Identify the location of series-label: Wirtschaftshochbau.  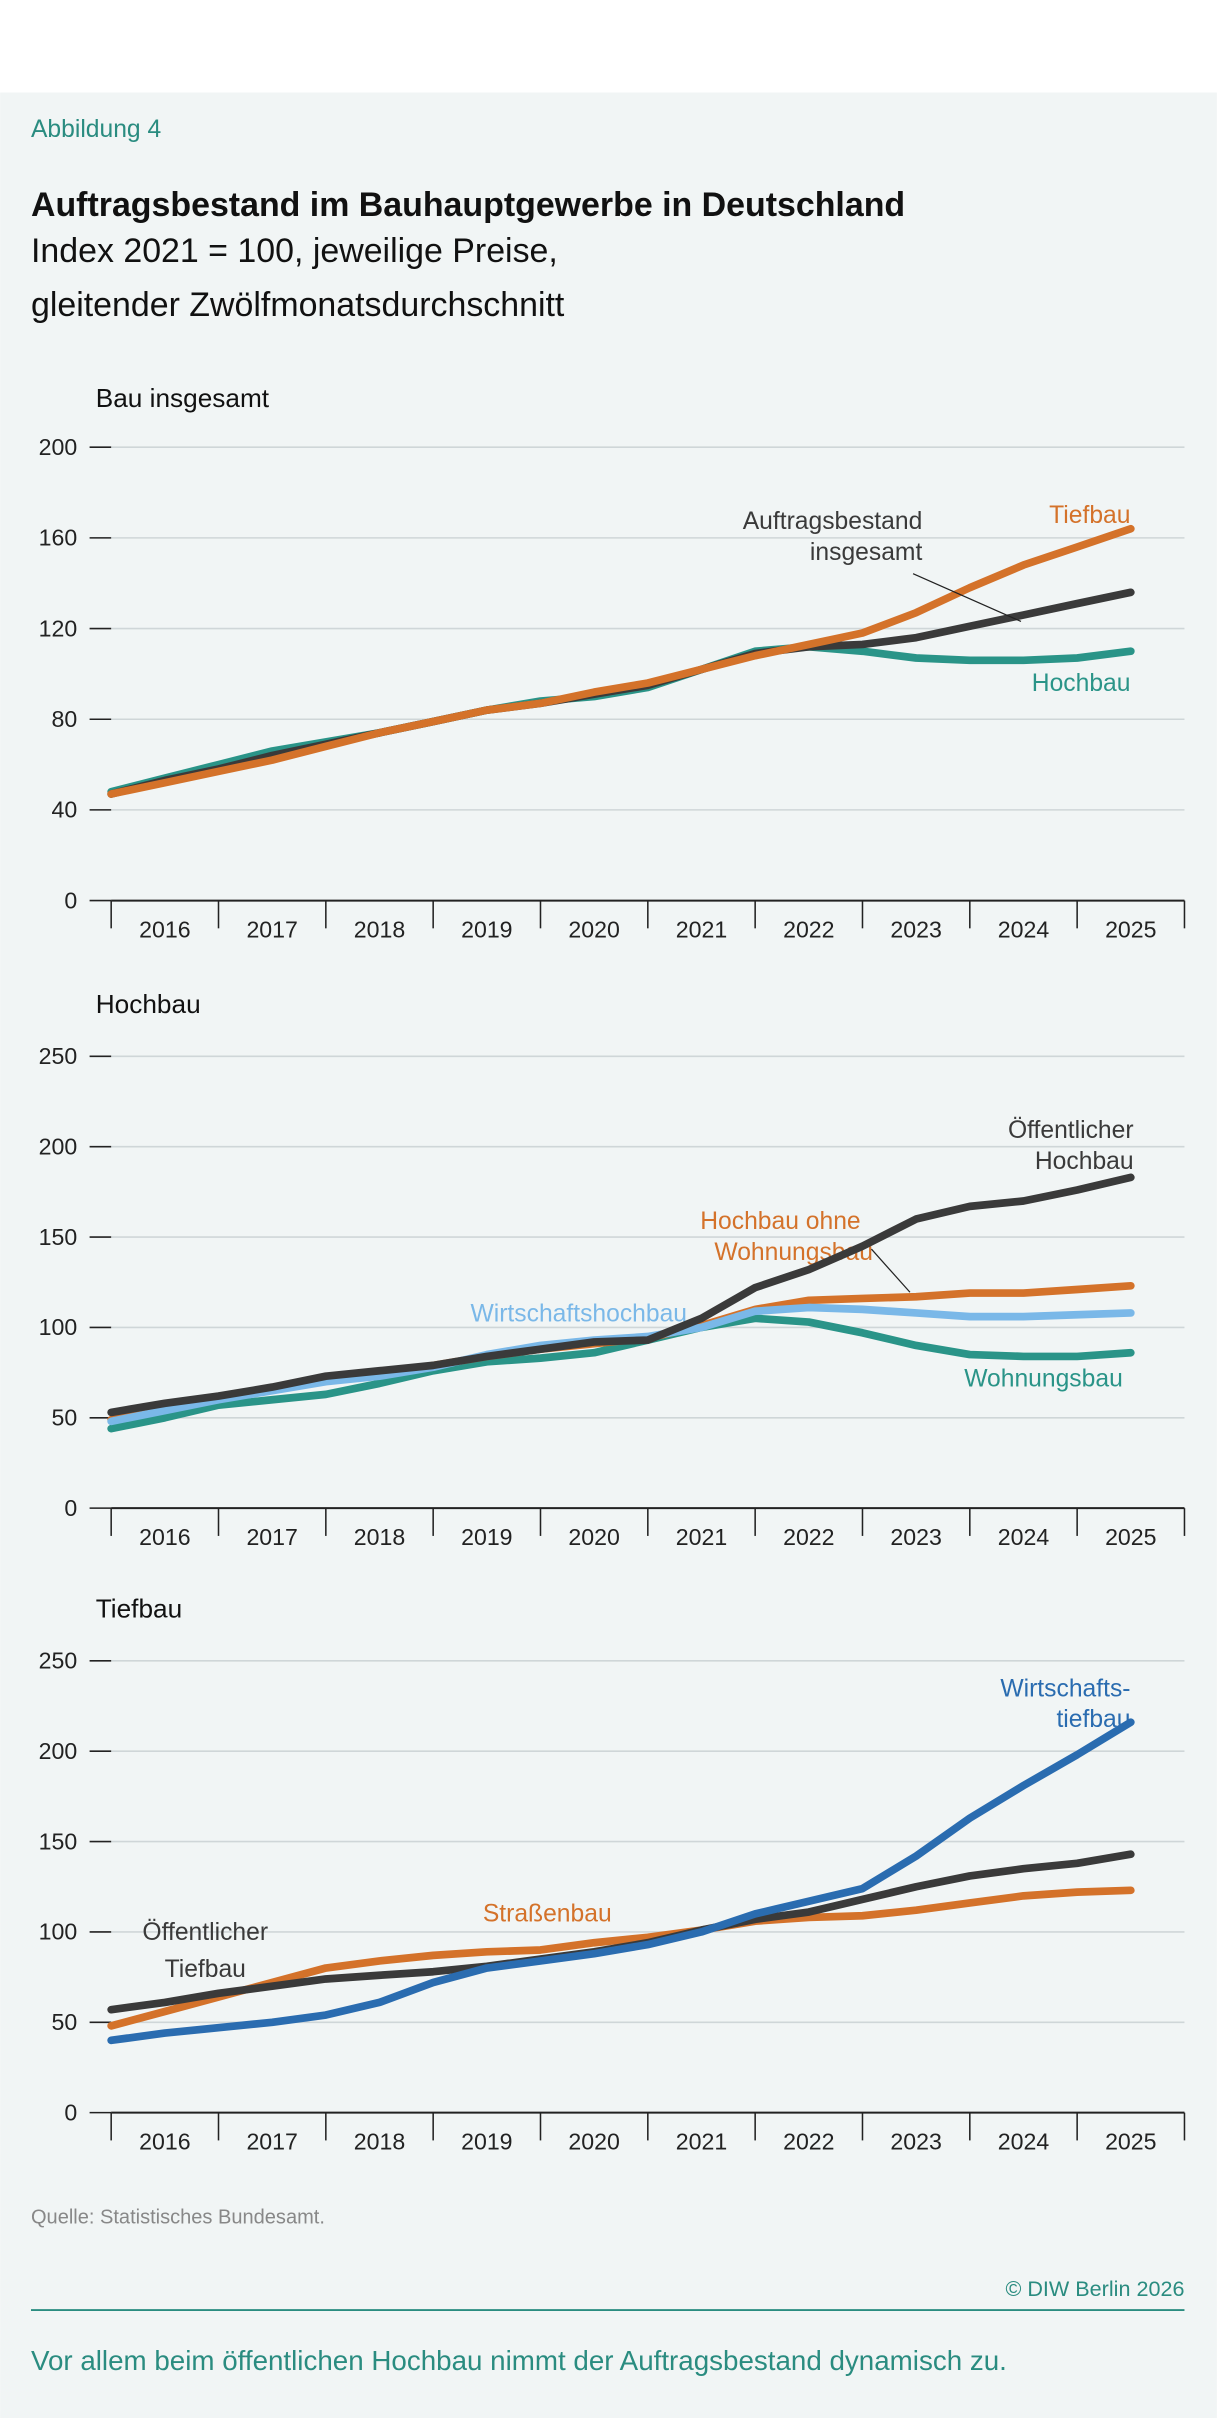
(578, 1314).